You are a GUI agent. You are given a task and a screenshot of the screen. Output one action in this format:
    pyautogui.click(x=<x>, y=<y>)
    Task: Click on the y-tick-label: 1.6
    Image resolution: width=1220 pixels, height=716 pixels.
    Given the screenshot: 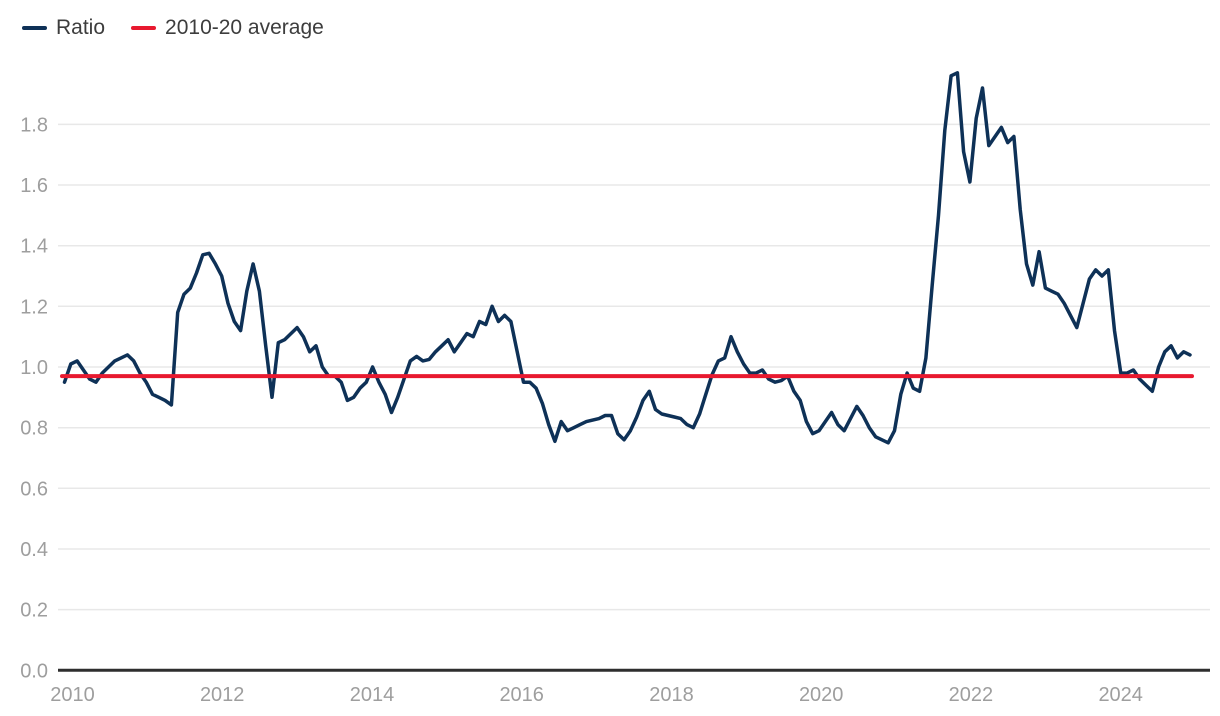 What is the action you would take?
    pyautogui.click(x=34, y=186)
    